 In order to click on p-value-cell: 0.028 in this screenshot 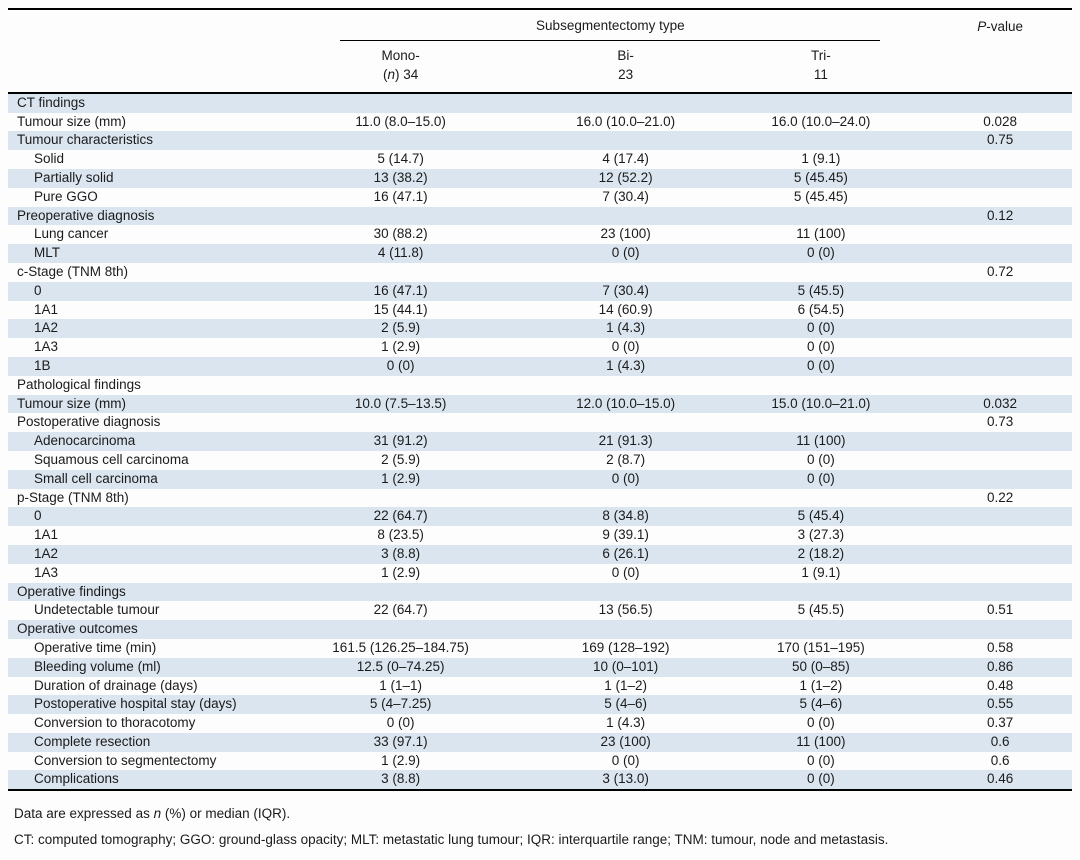, I will do `click(1000, 121)`.